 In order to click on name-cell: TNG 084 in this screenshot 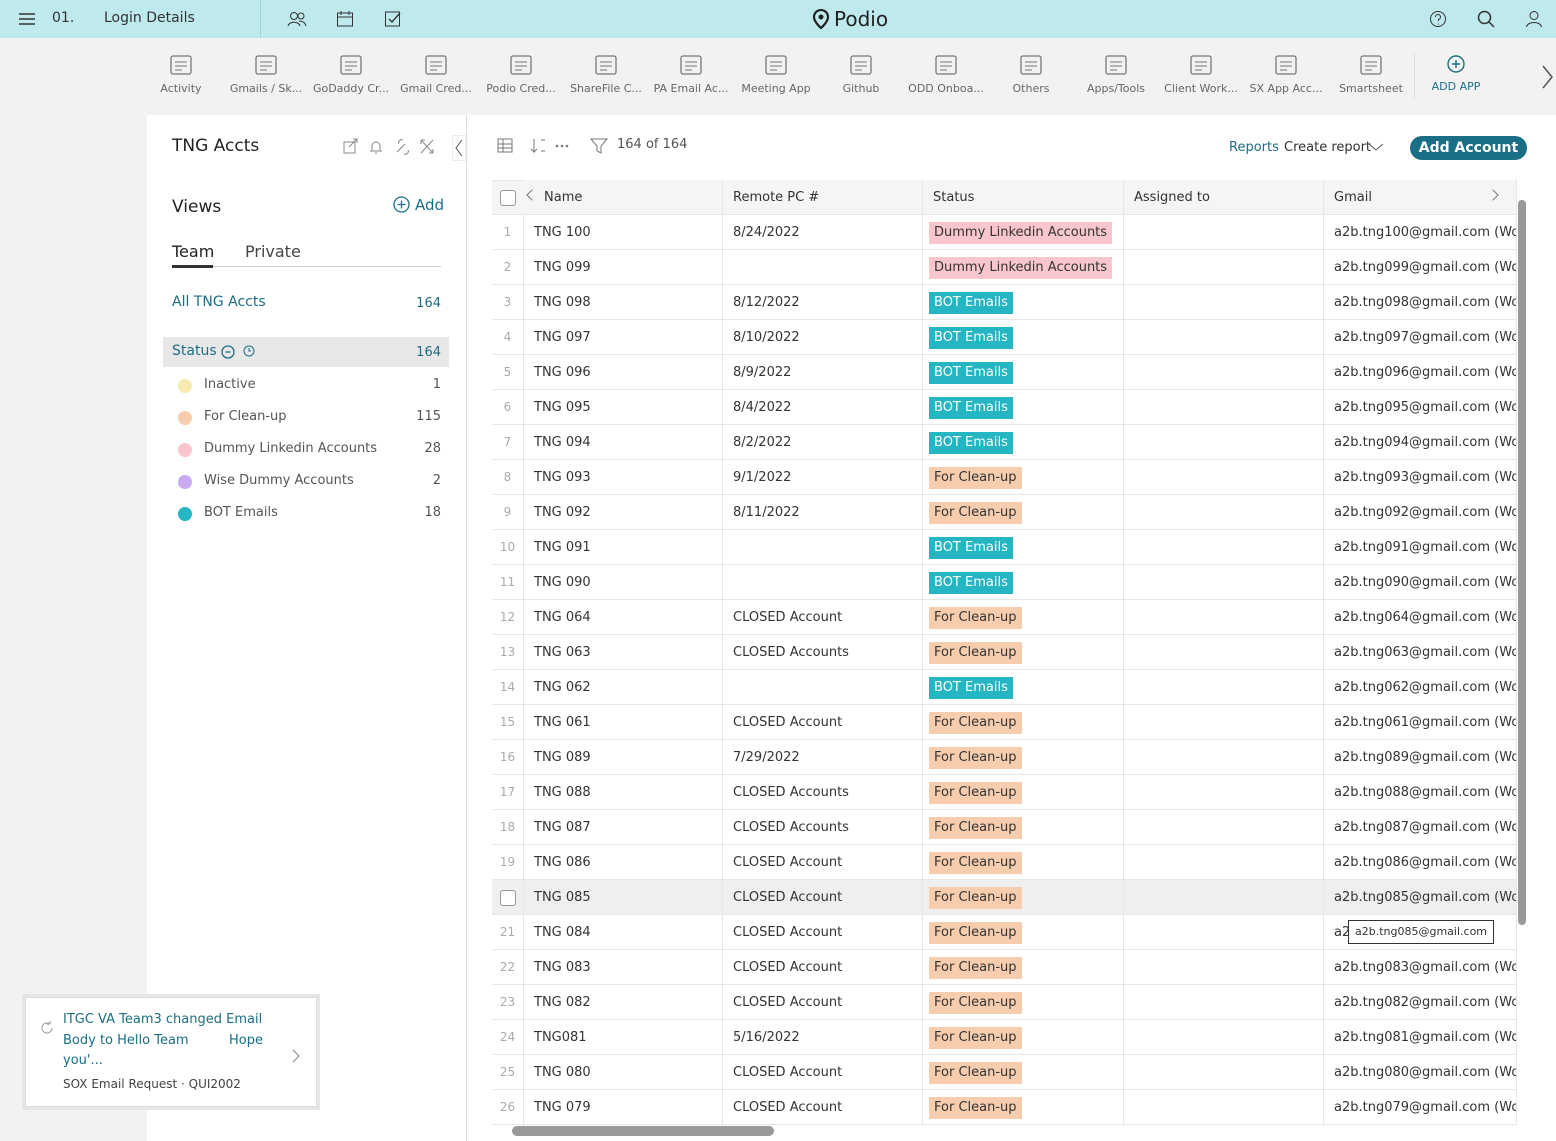, I will do `click(623, 932)`.